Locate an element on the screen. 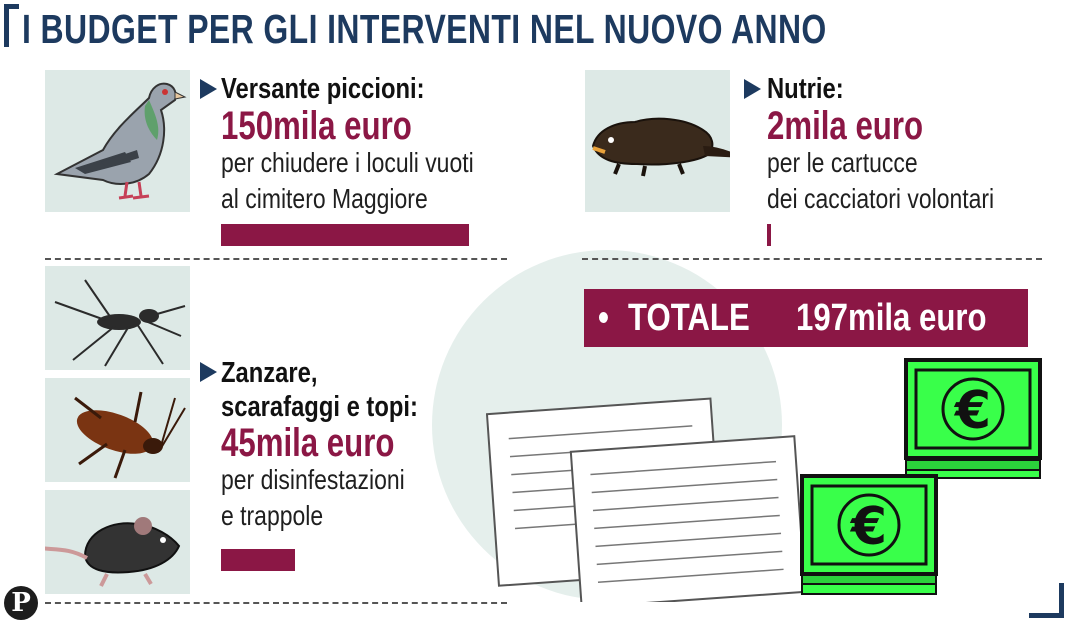  nutria-label: Nutrie: is located at coordinates (805, 89).